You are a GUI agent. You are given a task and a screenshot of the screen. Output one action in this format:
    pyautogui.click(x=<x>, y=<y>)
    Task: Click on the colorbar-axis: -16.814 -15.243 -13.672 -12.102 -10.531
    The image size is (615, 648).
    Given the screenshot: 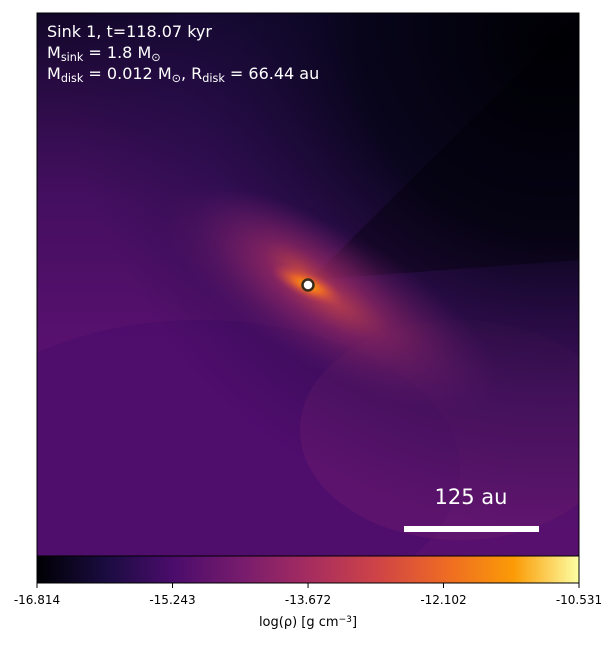 What is the action you would take?
    pyautogui.click(x=308, y=595)
    